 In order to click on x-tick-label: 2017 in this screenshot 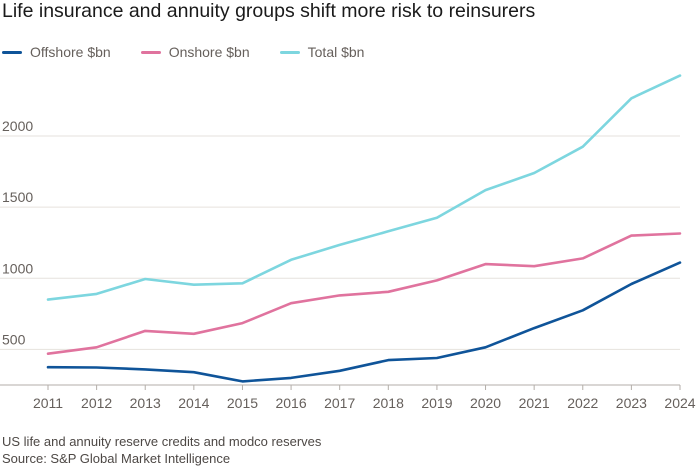, I will do `click(339, 403)`.